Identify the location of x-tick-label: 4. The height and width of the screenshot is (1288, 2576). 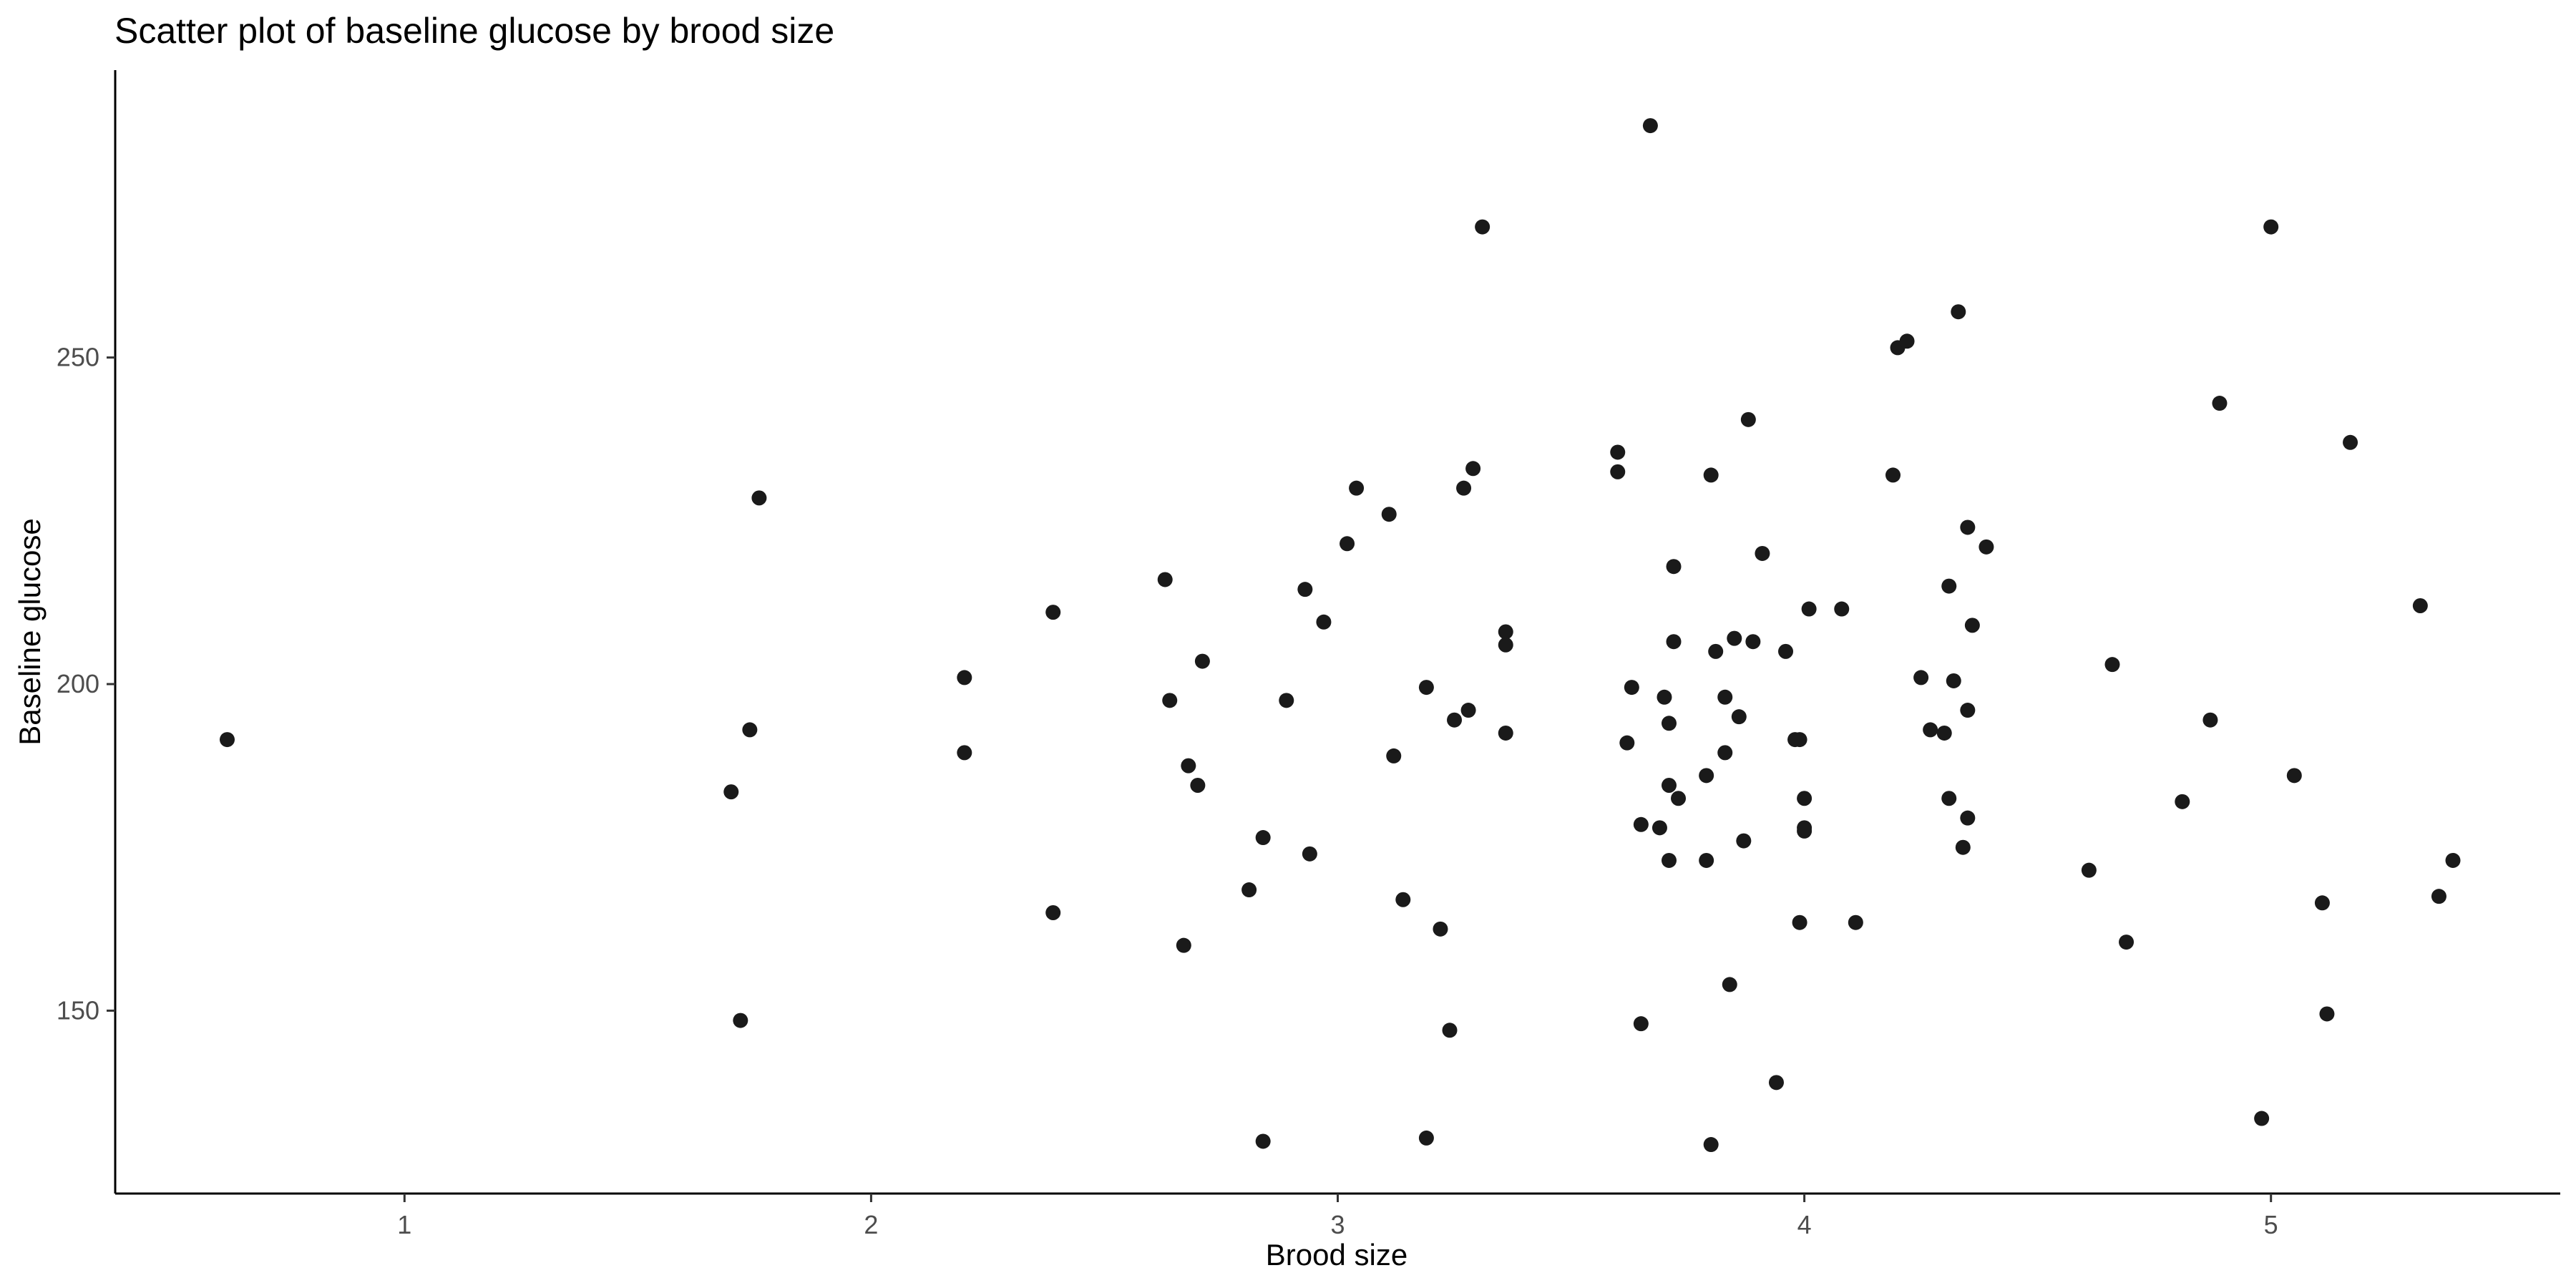
(1804, 1224).